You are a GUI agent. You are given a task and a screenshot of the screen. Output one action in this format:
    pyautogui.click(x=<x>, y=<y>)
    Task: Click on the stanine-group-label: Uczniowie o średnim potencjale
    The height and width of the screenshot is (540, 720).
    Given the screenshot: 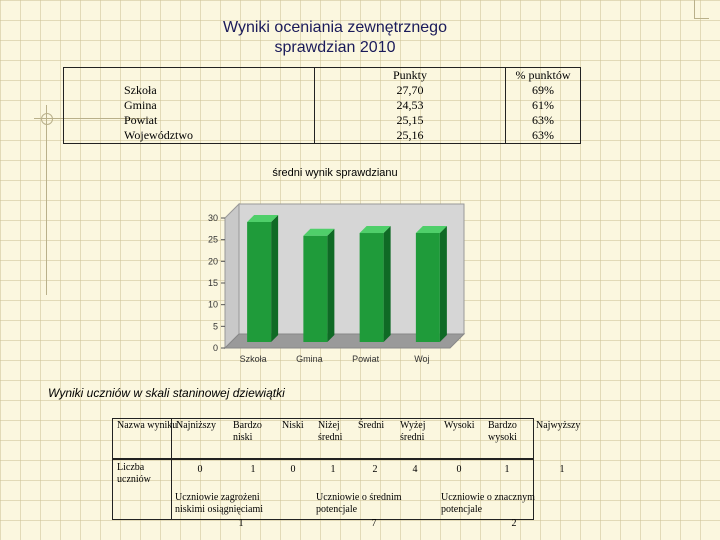 What is the action you would take?
    pyautogui.click(x=359, y=503)
    